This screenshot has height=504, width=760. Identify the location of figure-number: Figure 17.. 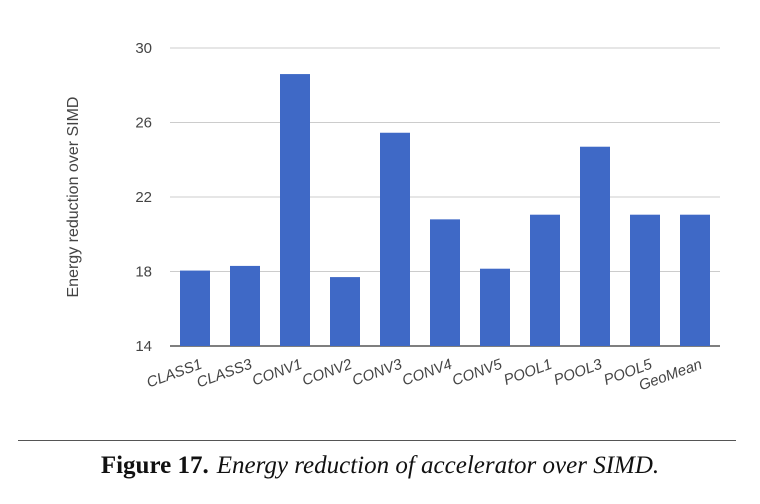
(154, 465).